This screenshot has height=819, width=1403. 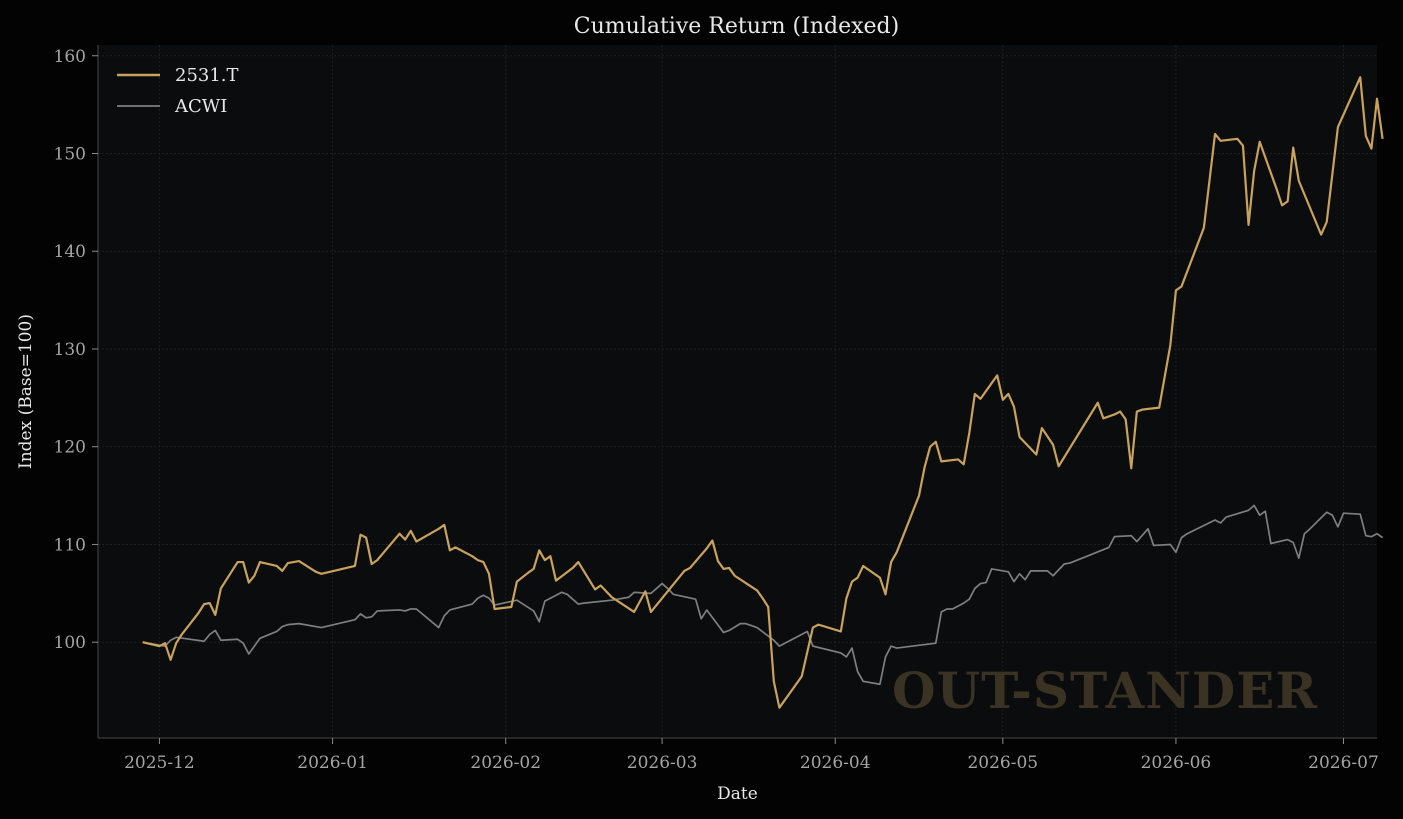 What do you see at coordinates (70, 643) in the screenshot?
I see `y-tick-label: 100` at bounding box center [70, 643].